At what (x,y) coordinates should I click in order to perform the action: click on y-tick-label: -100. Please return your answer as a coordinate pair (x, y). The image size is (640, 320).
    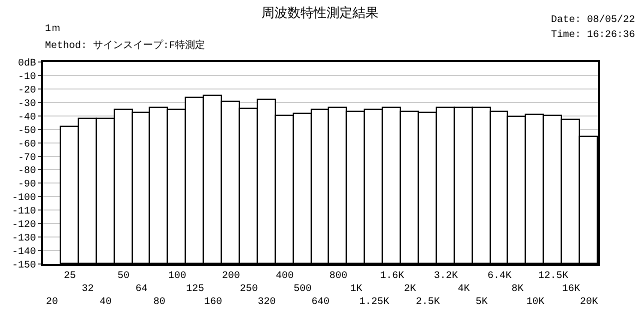
    Looking at the image, I should click on (24, 198).